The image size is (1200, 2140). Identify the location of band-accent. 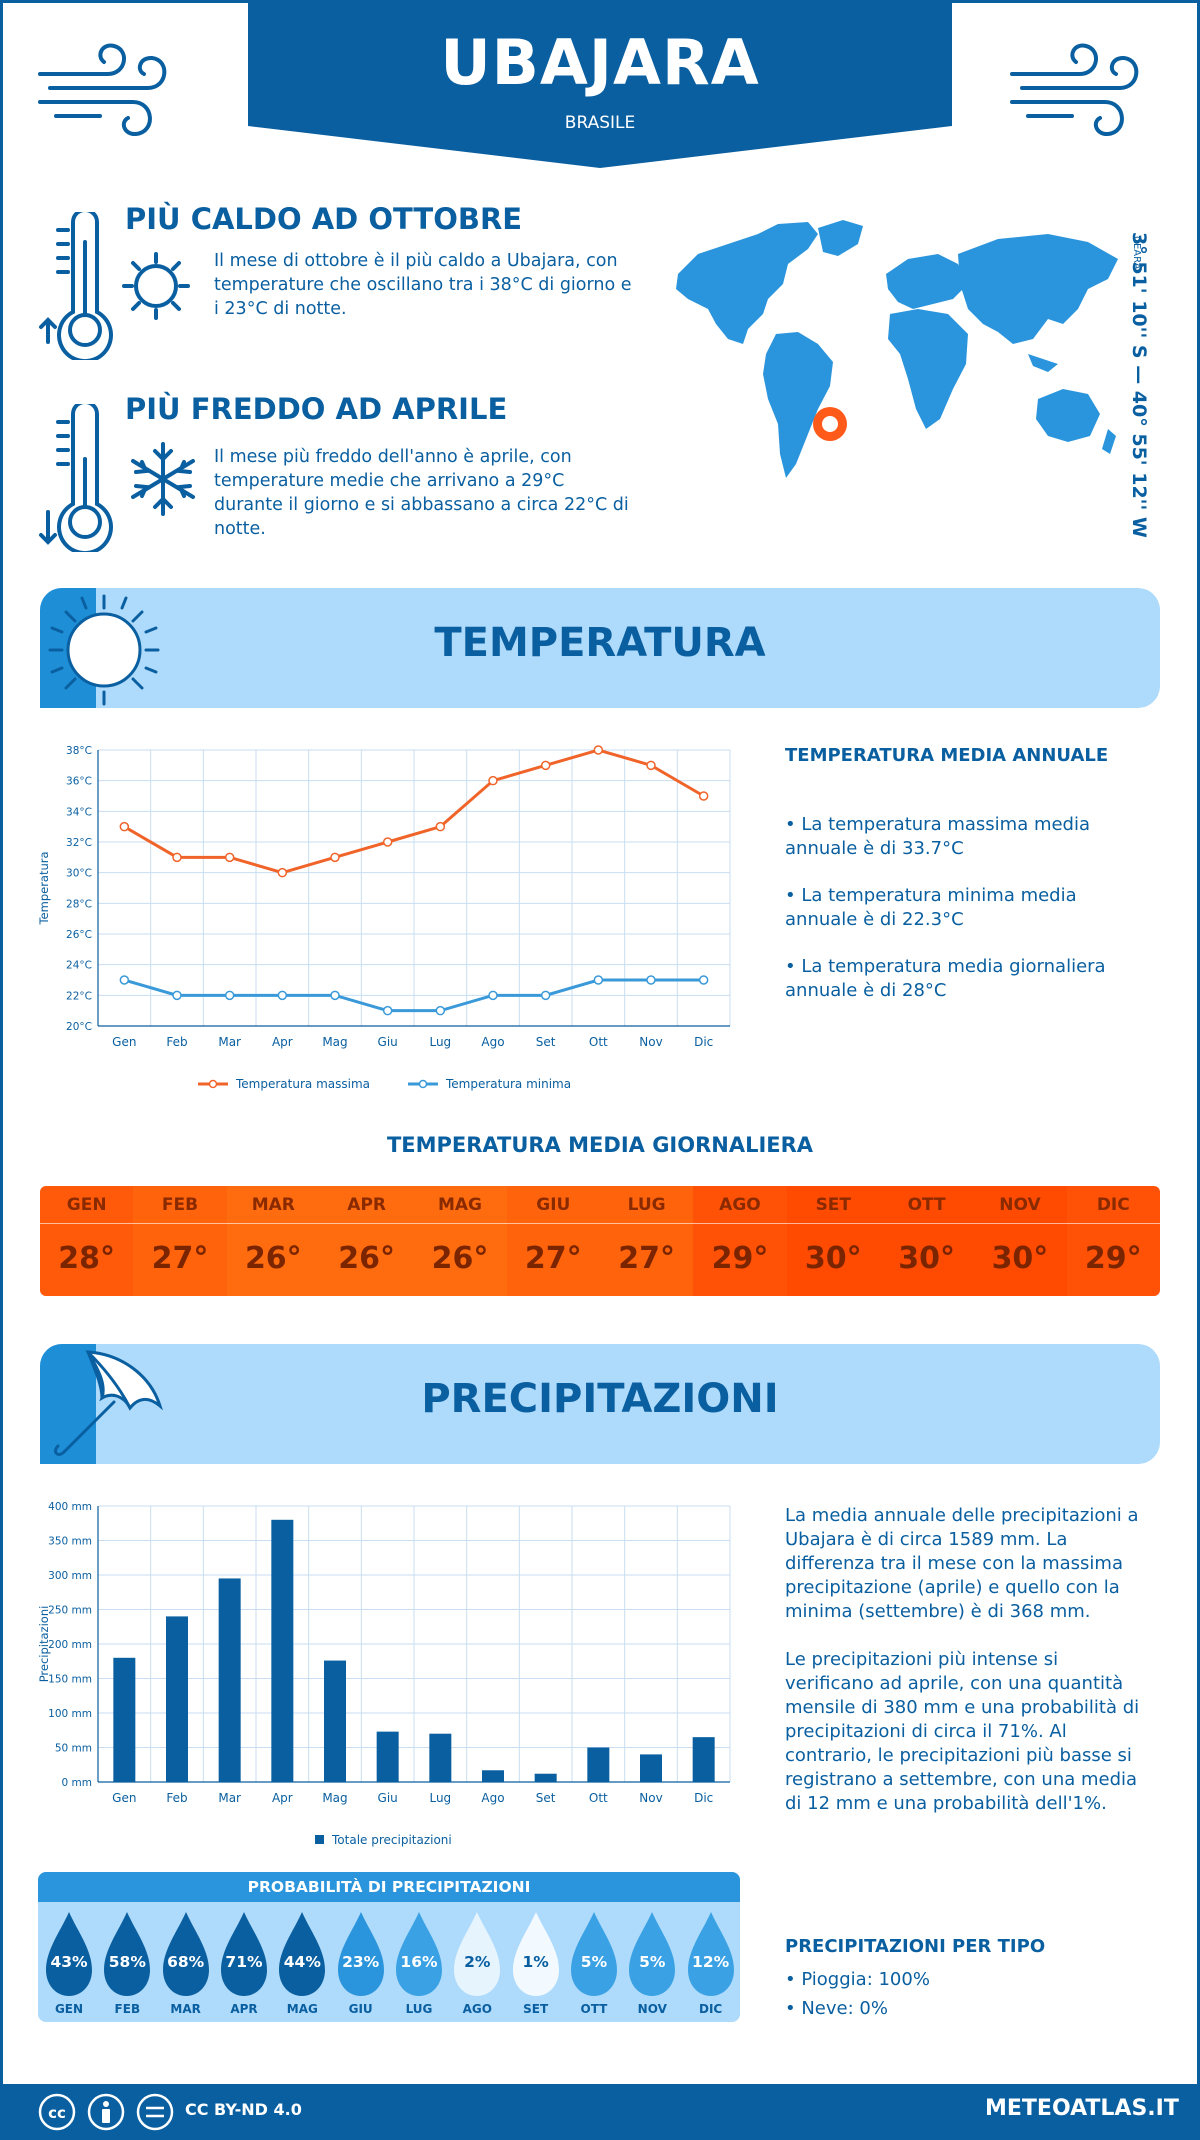
(68, 1404).